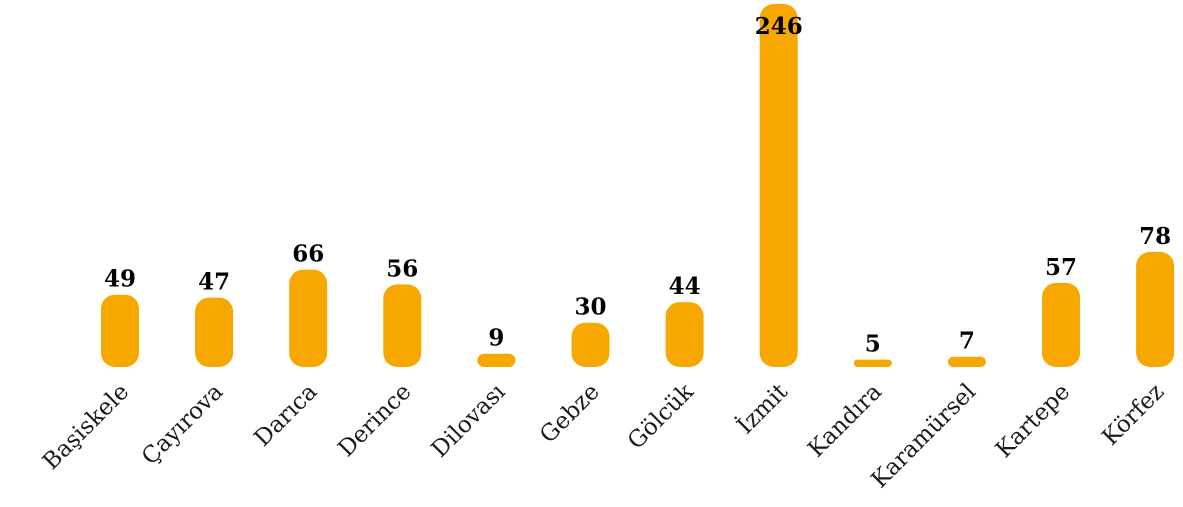 The height and width of the screenshot is (507, 1183). What do you see at coordinates (872, 363) in the screenshot?
I see `bar-kandira` at bounding box center [872, 363].